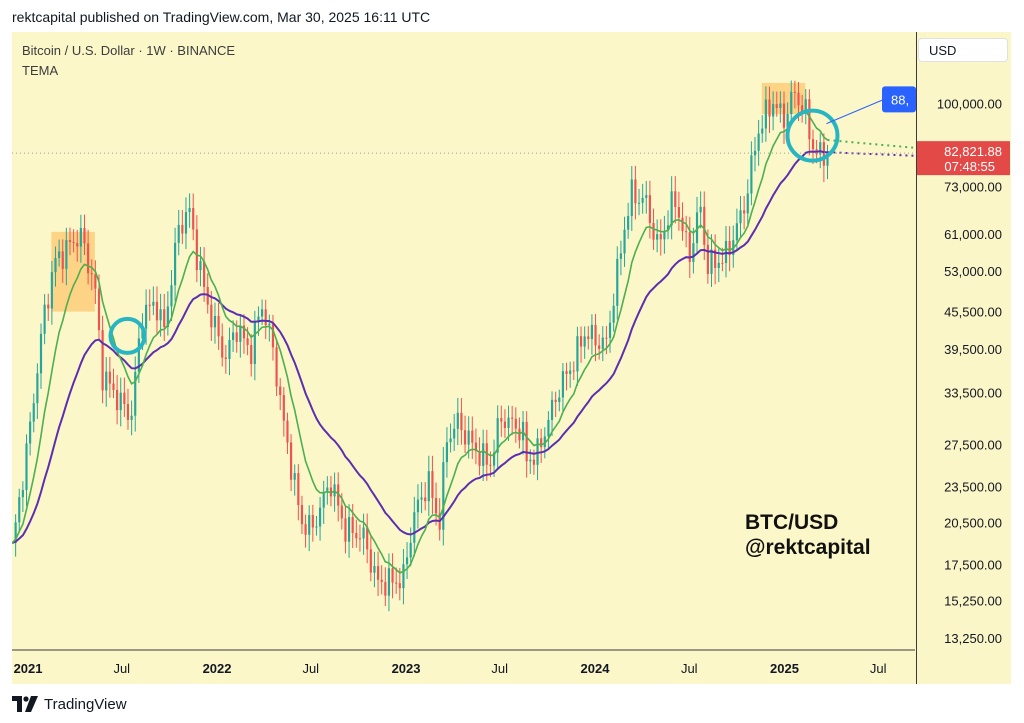  Describe the element at coordinates (973, 638) in the screenshot. I see `y-tick-label: 13,250.00` at that location.